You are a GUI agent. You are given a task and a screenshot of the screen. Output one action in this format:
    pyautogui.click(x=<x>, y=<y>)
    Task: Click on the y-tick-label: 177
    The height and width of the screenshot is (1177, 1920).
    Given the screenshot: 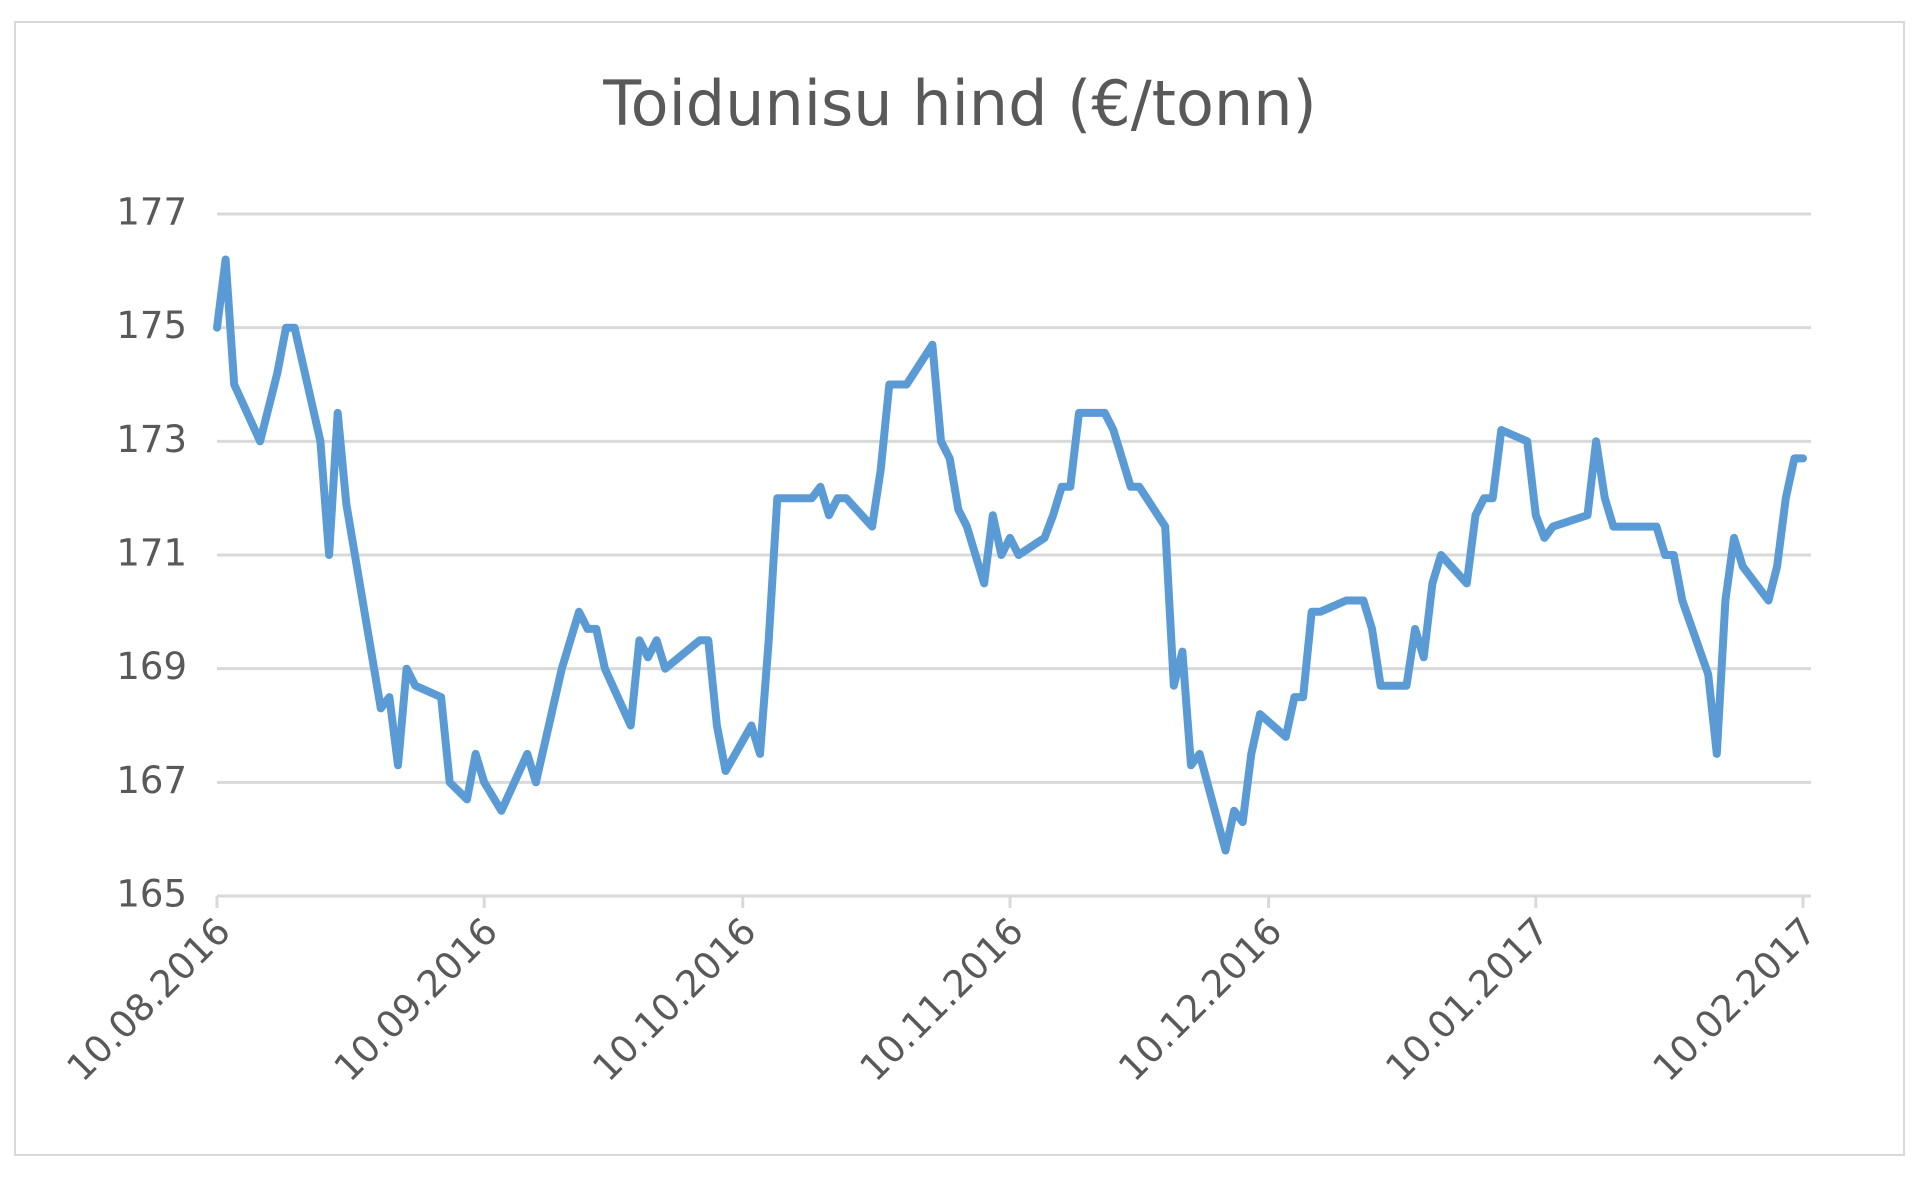 What is the action you would take?
    pyautogui.click(x=151, y=212)
    